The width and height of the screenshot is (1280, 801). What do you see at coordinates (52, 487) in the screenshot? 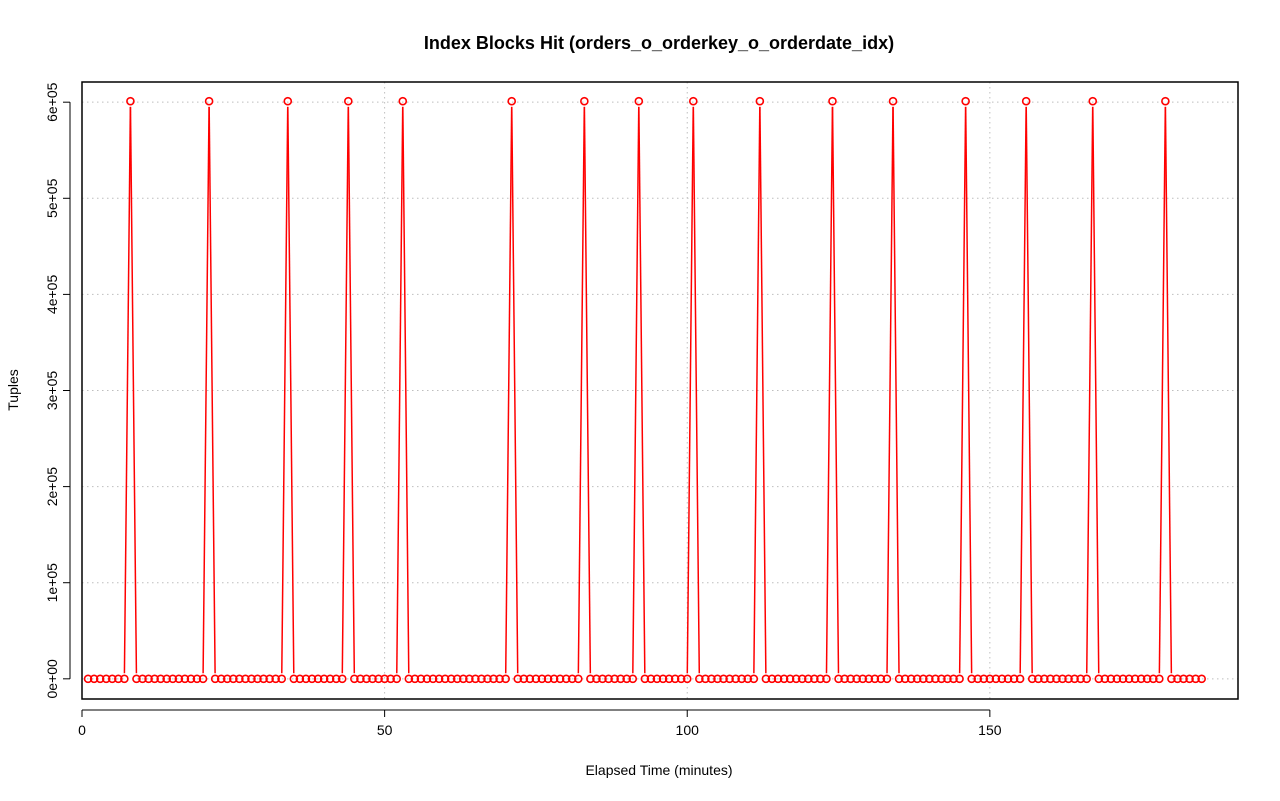
I see `y-tick-label: 2e+05` at bounding box center [52, 487].